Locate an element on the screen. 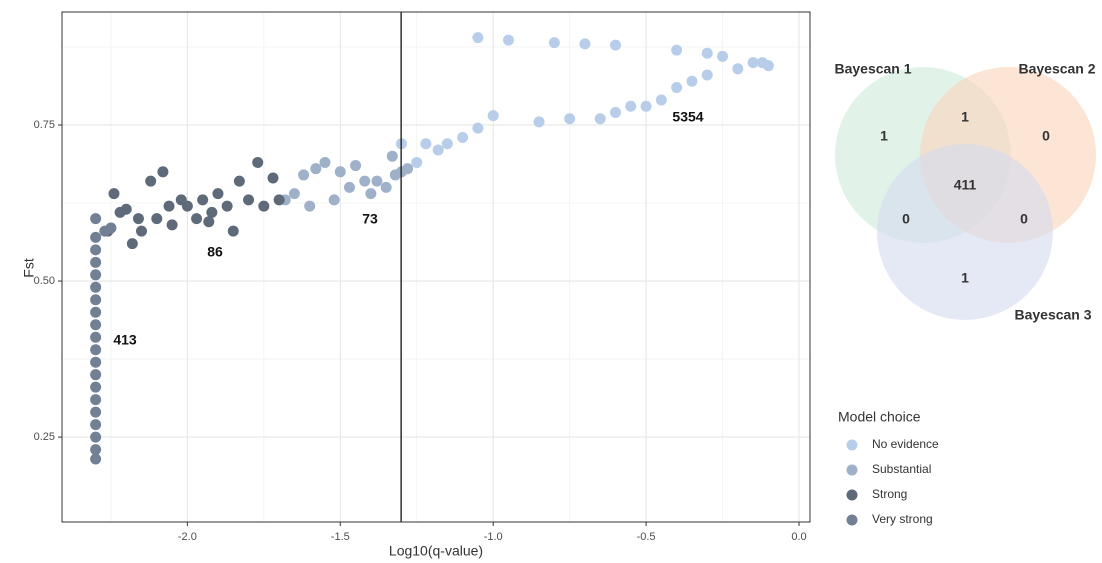 This screenshot has height=563, width=1102. legend-label: No evidence is located at coordinates (905, 444).